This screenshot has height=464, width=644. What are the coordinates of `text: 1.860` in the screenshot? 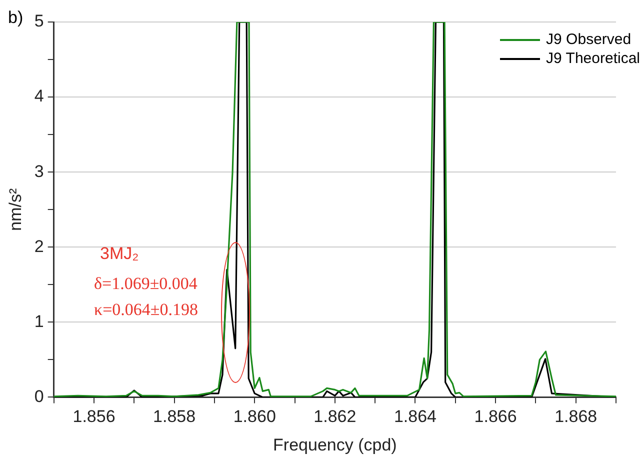 It's located at (254, 416).